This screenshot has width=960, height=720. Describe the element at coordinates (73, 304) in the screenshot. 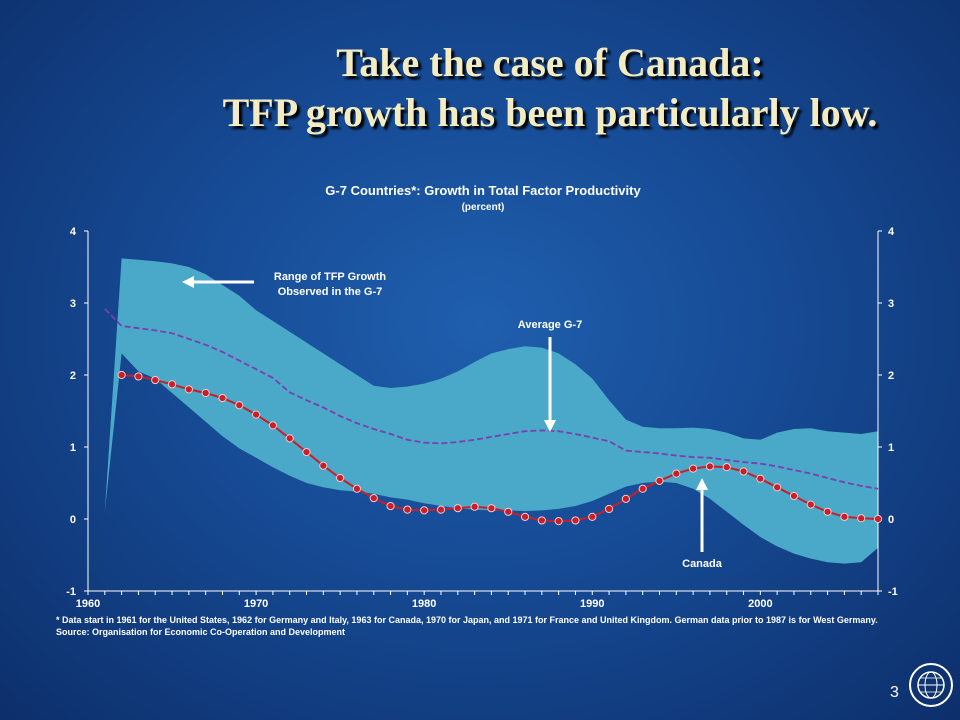

I see `y-tick-label-left: 3` at that location.